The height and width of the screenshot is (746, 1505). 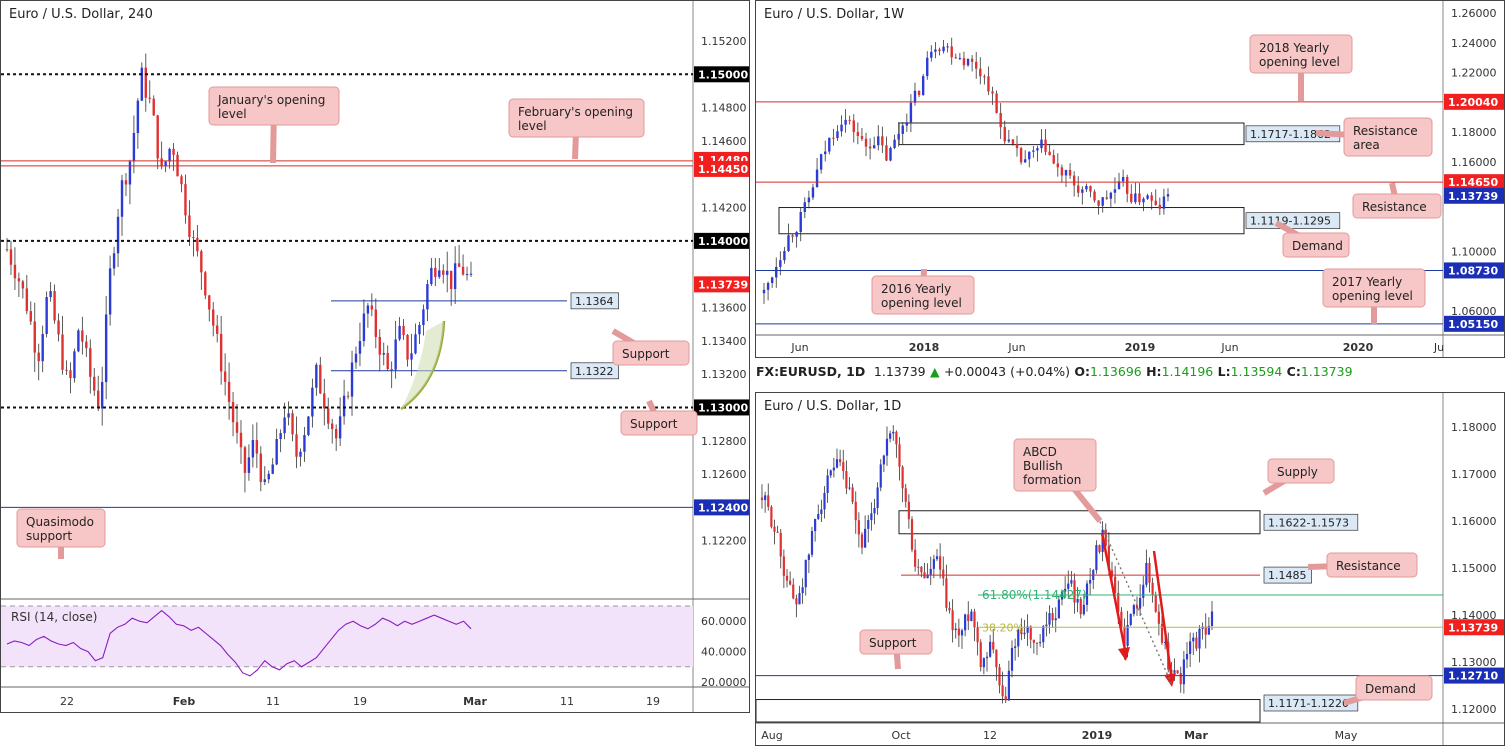 What do you see at coordinates (1366, 145) in the screenshot?
I see `callout-resistance-area-text: area` at bounding box center [1366, 145].